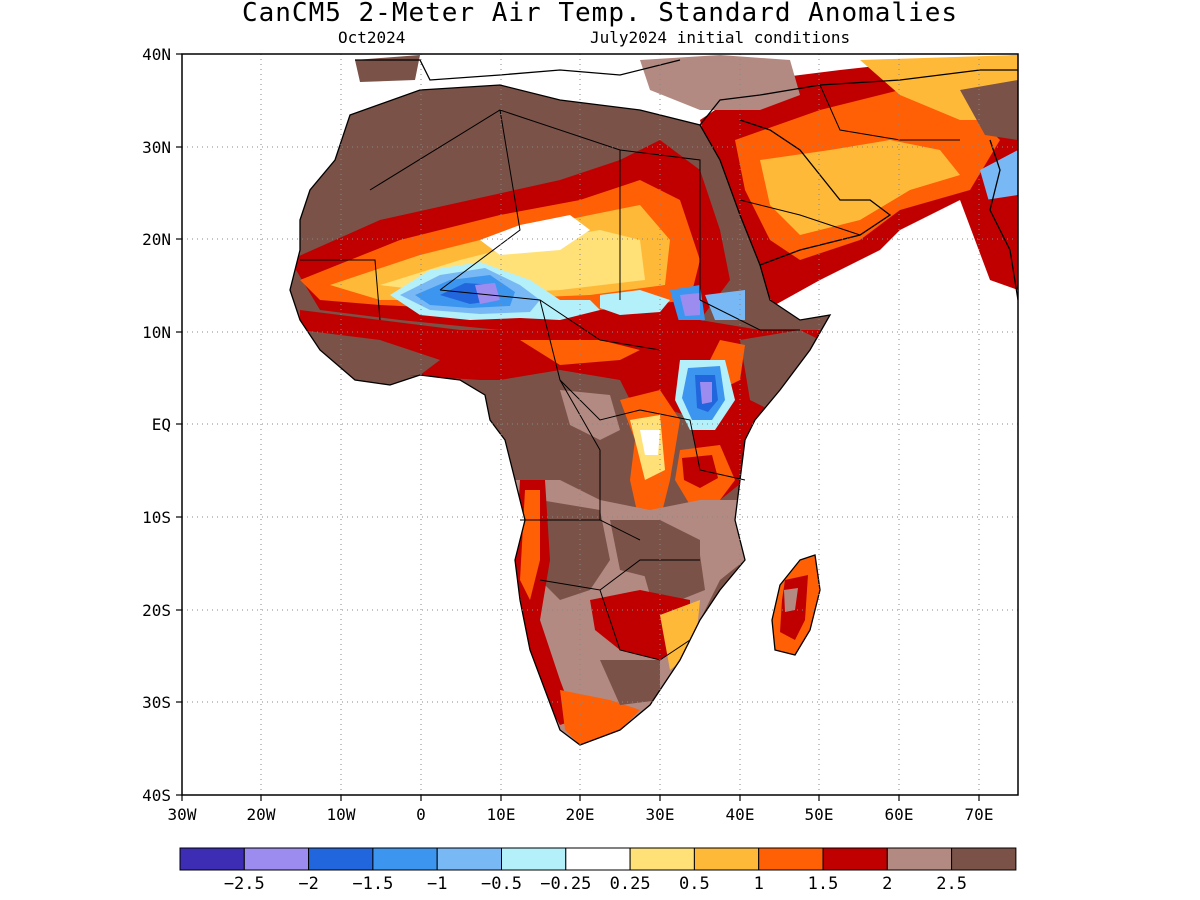 Image resolution: width=1200 pixels, height=900 pixels. I want to click on colorbar-label: −1, so click(437, 884).